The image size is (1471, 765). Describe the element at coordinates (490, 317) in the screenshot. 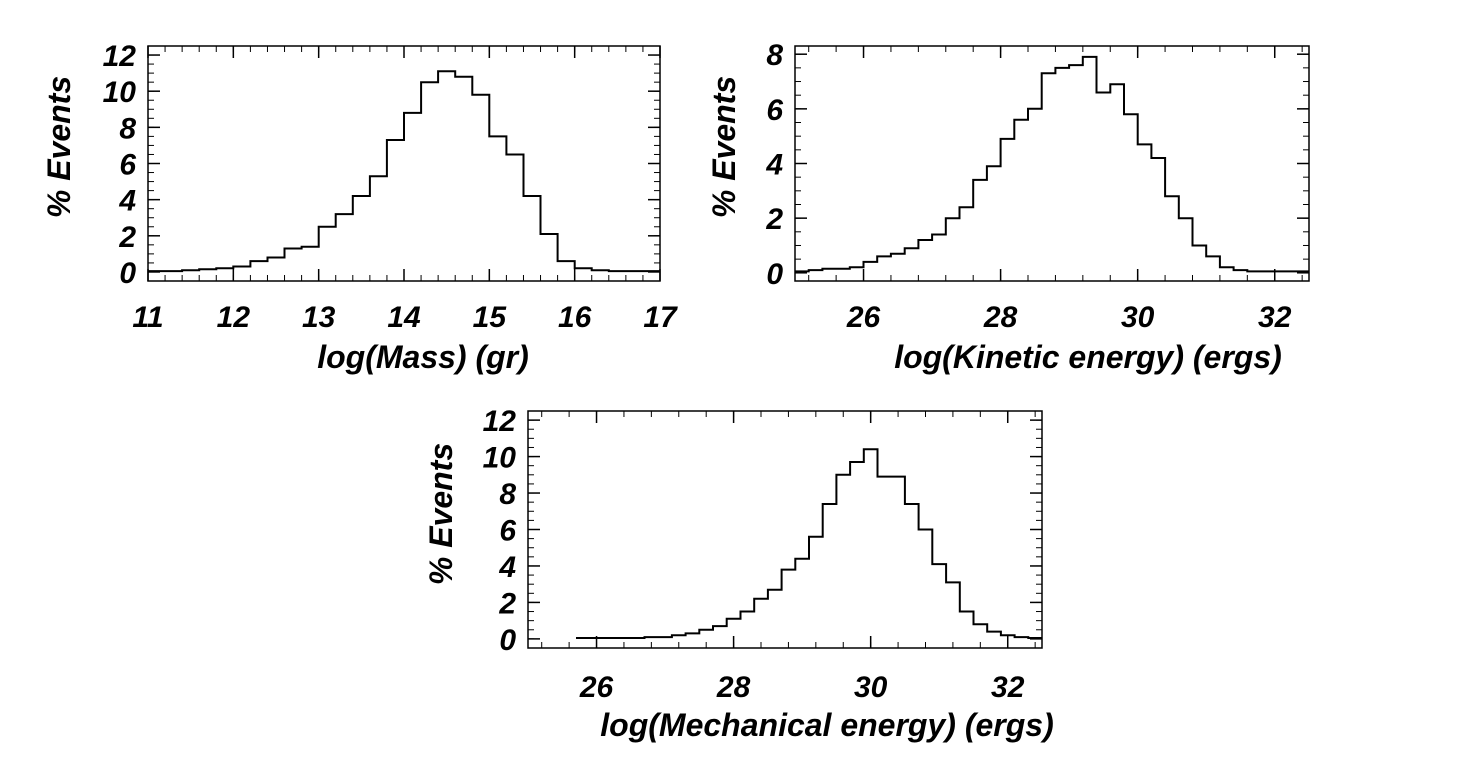

I see `x-tick-label: 15` at that location.